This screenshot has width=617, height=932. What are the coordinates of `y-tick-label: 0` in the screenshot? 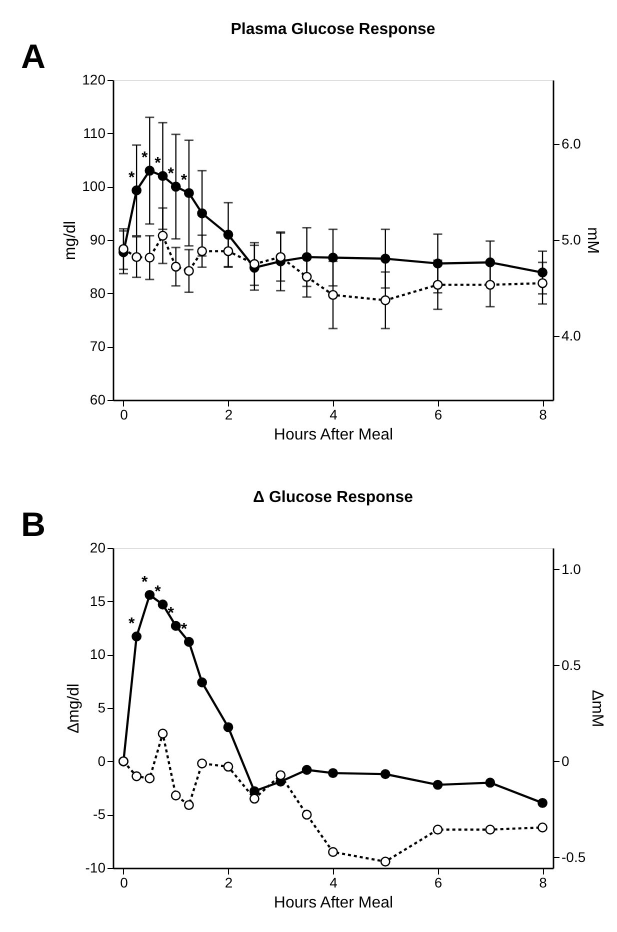 It's located at (102, 760).